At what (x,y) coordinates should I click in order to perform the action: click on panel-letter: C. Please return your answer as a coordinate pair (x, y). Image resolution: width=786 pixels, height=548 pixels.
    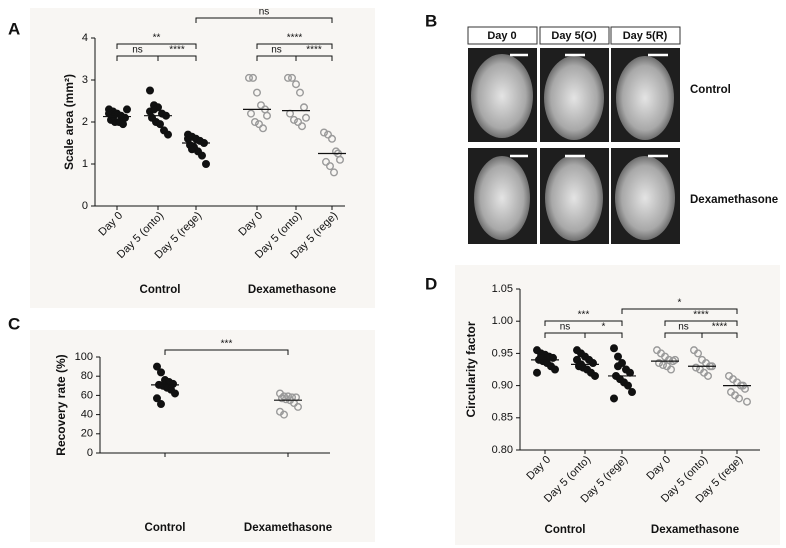
    Looking at the image, I should click on (14, 323).